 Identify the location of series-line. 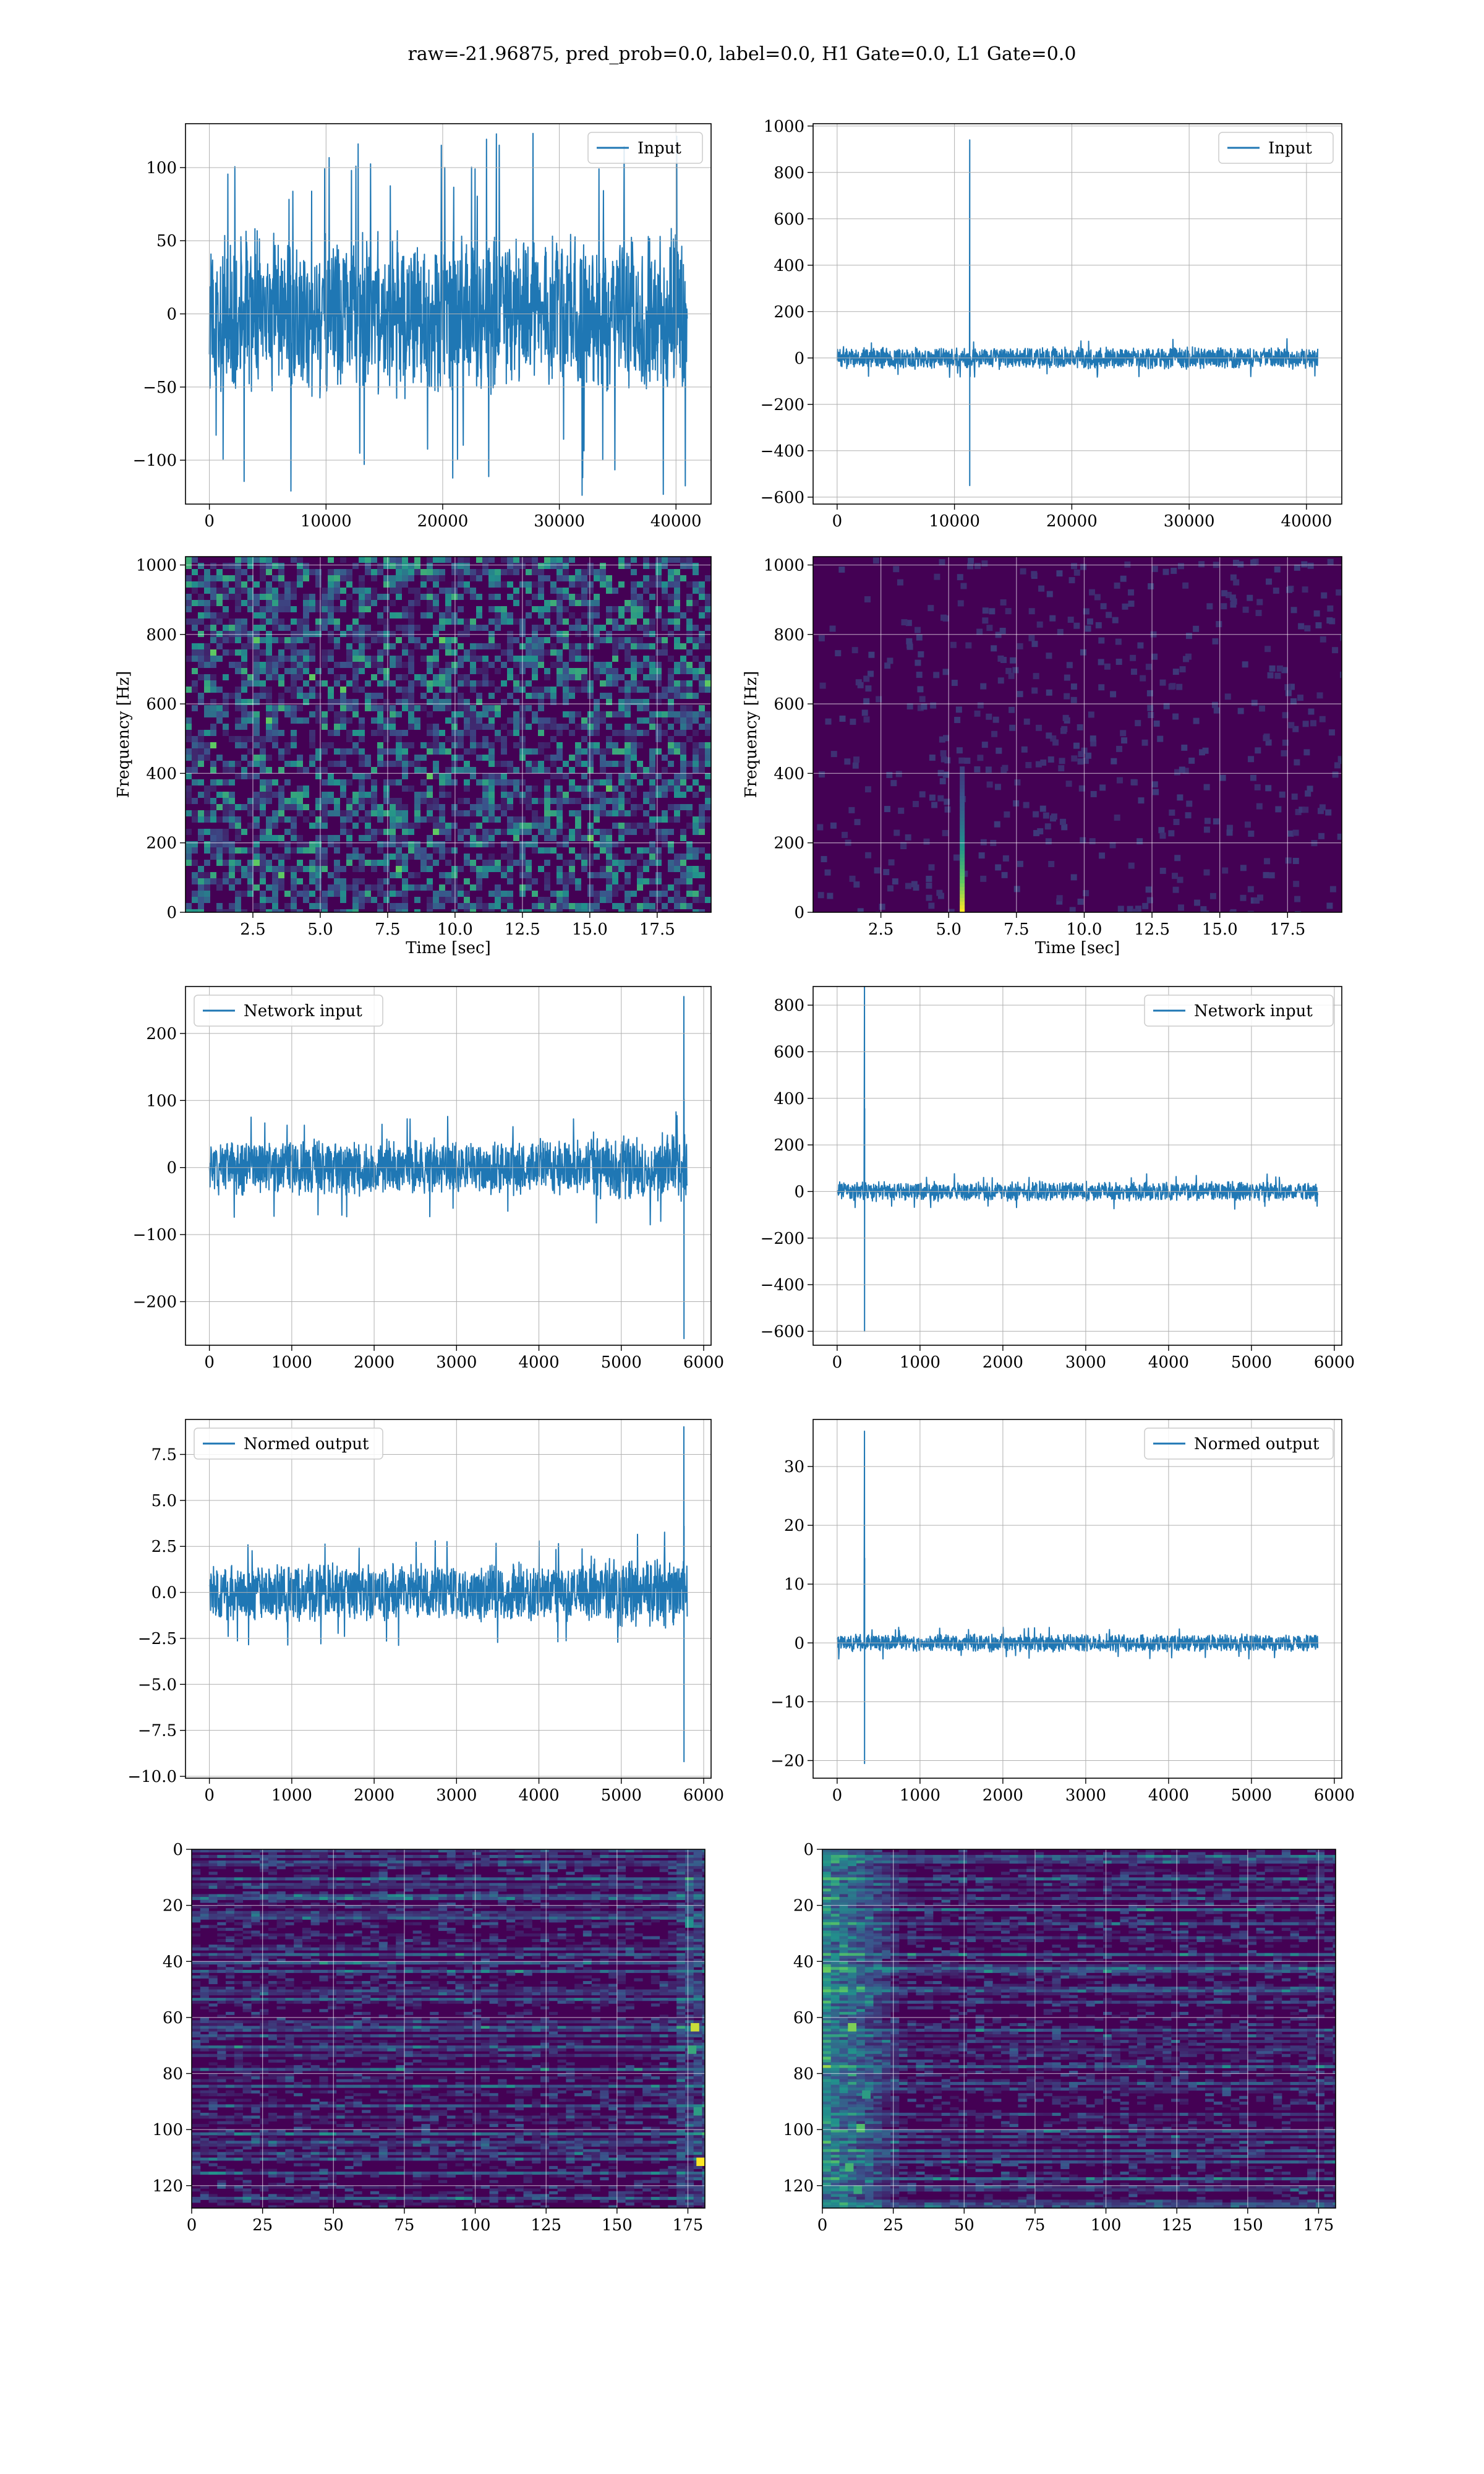
(1077, 1598).